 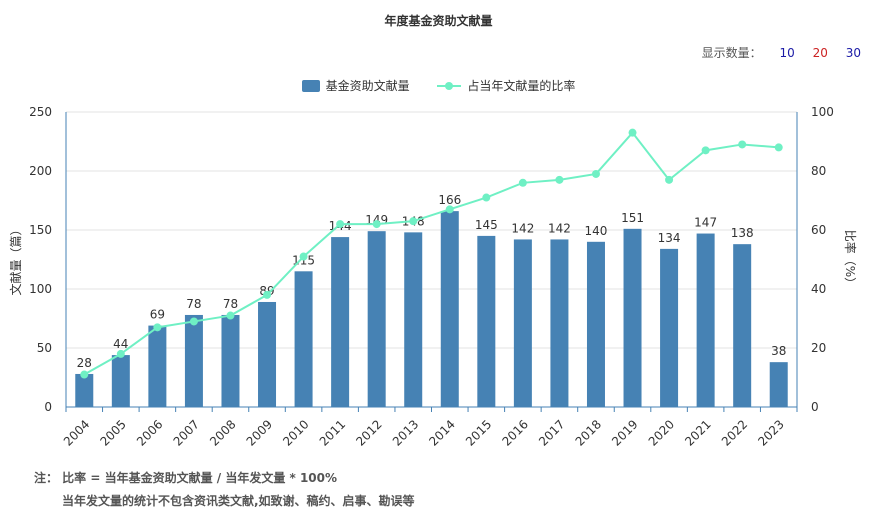 What do you see at coordinates (76, 432) in the screenshot?
I see `x-tick-label: 2004` at bounding box center [76, 432].